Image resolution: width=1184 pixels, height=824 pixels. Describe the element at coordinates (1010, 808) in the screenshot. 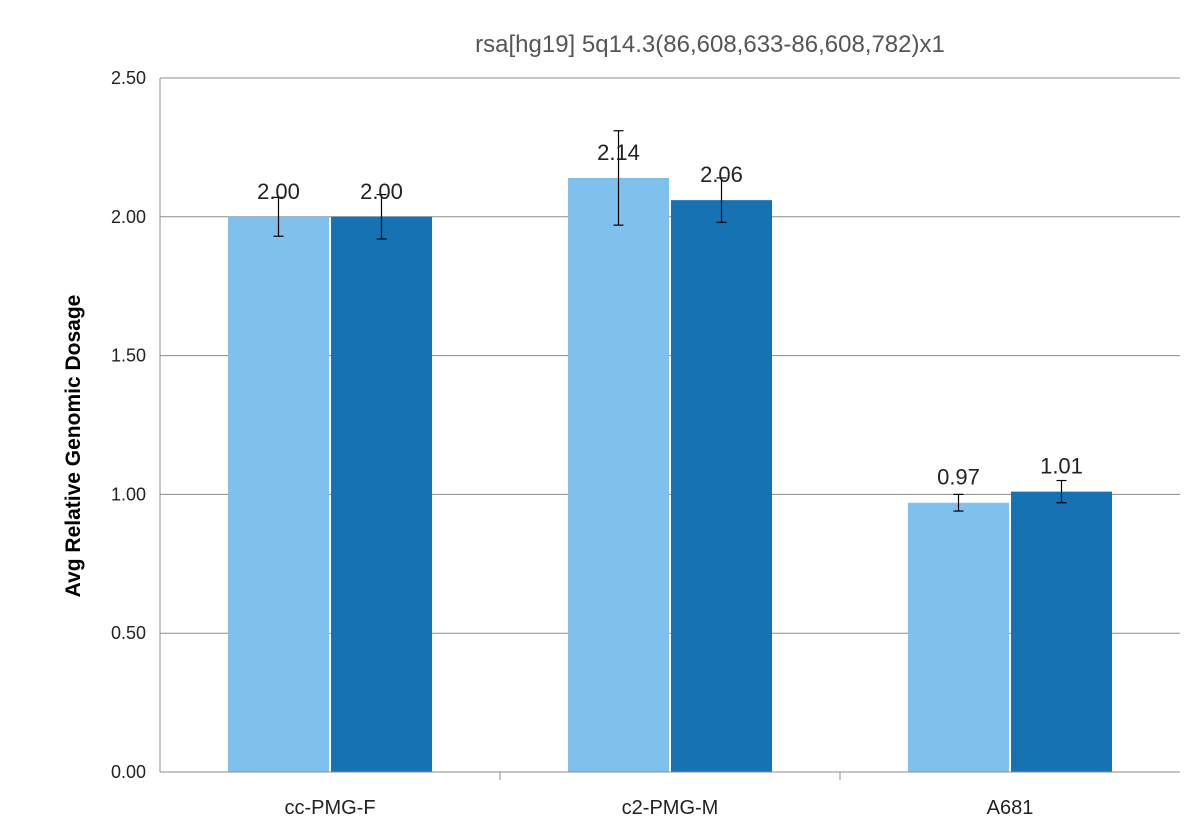

I see `x-category-label: A681` at that location.